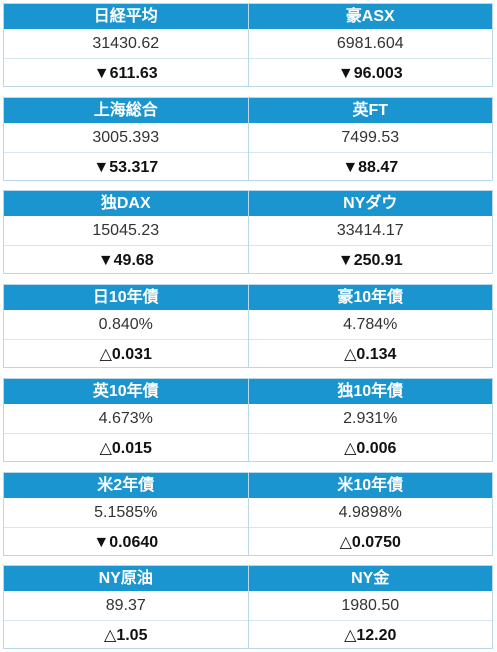 This screenshot has height=652, width=497. I want to click on quote-change: ▼250.91, so click(370, 261).